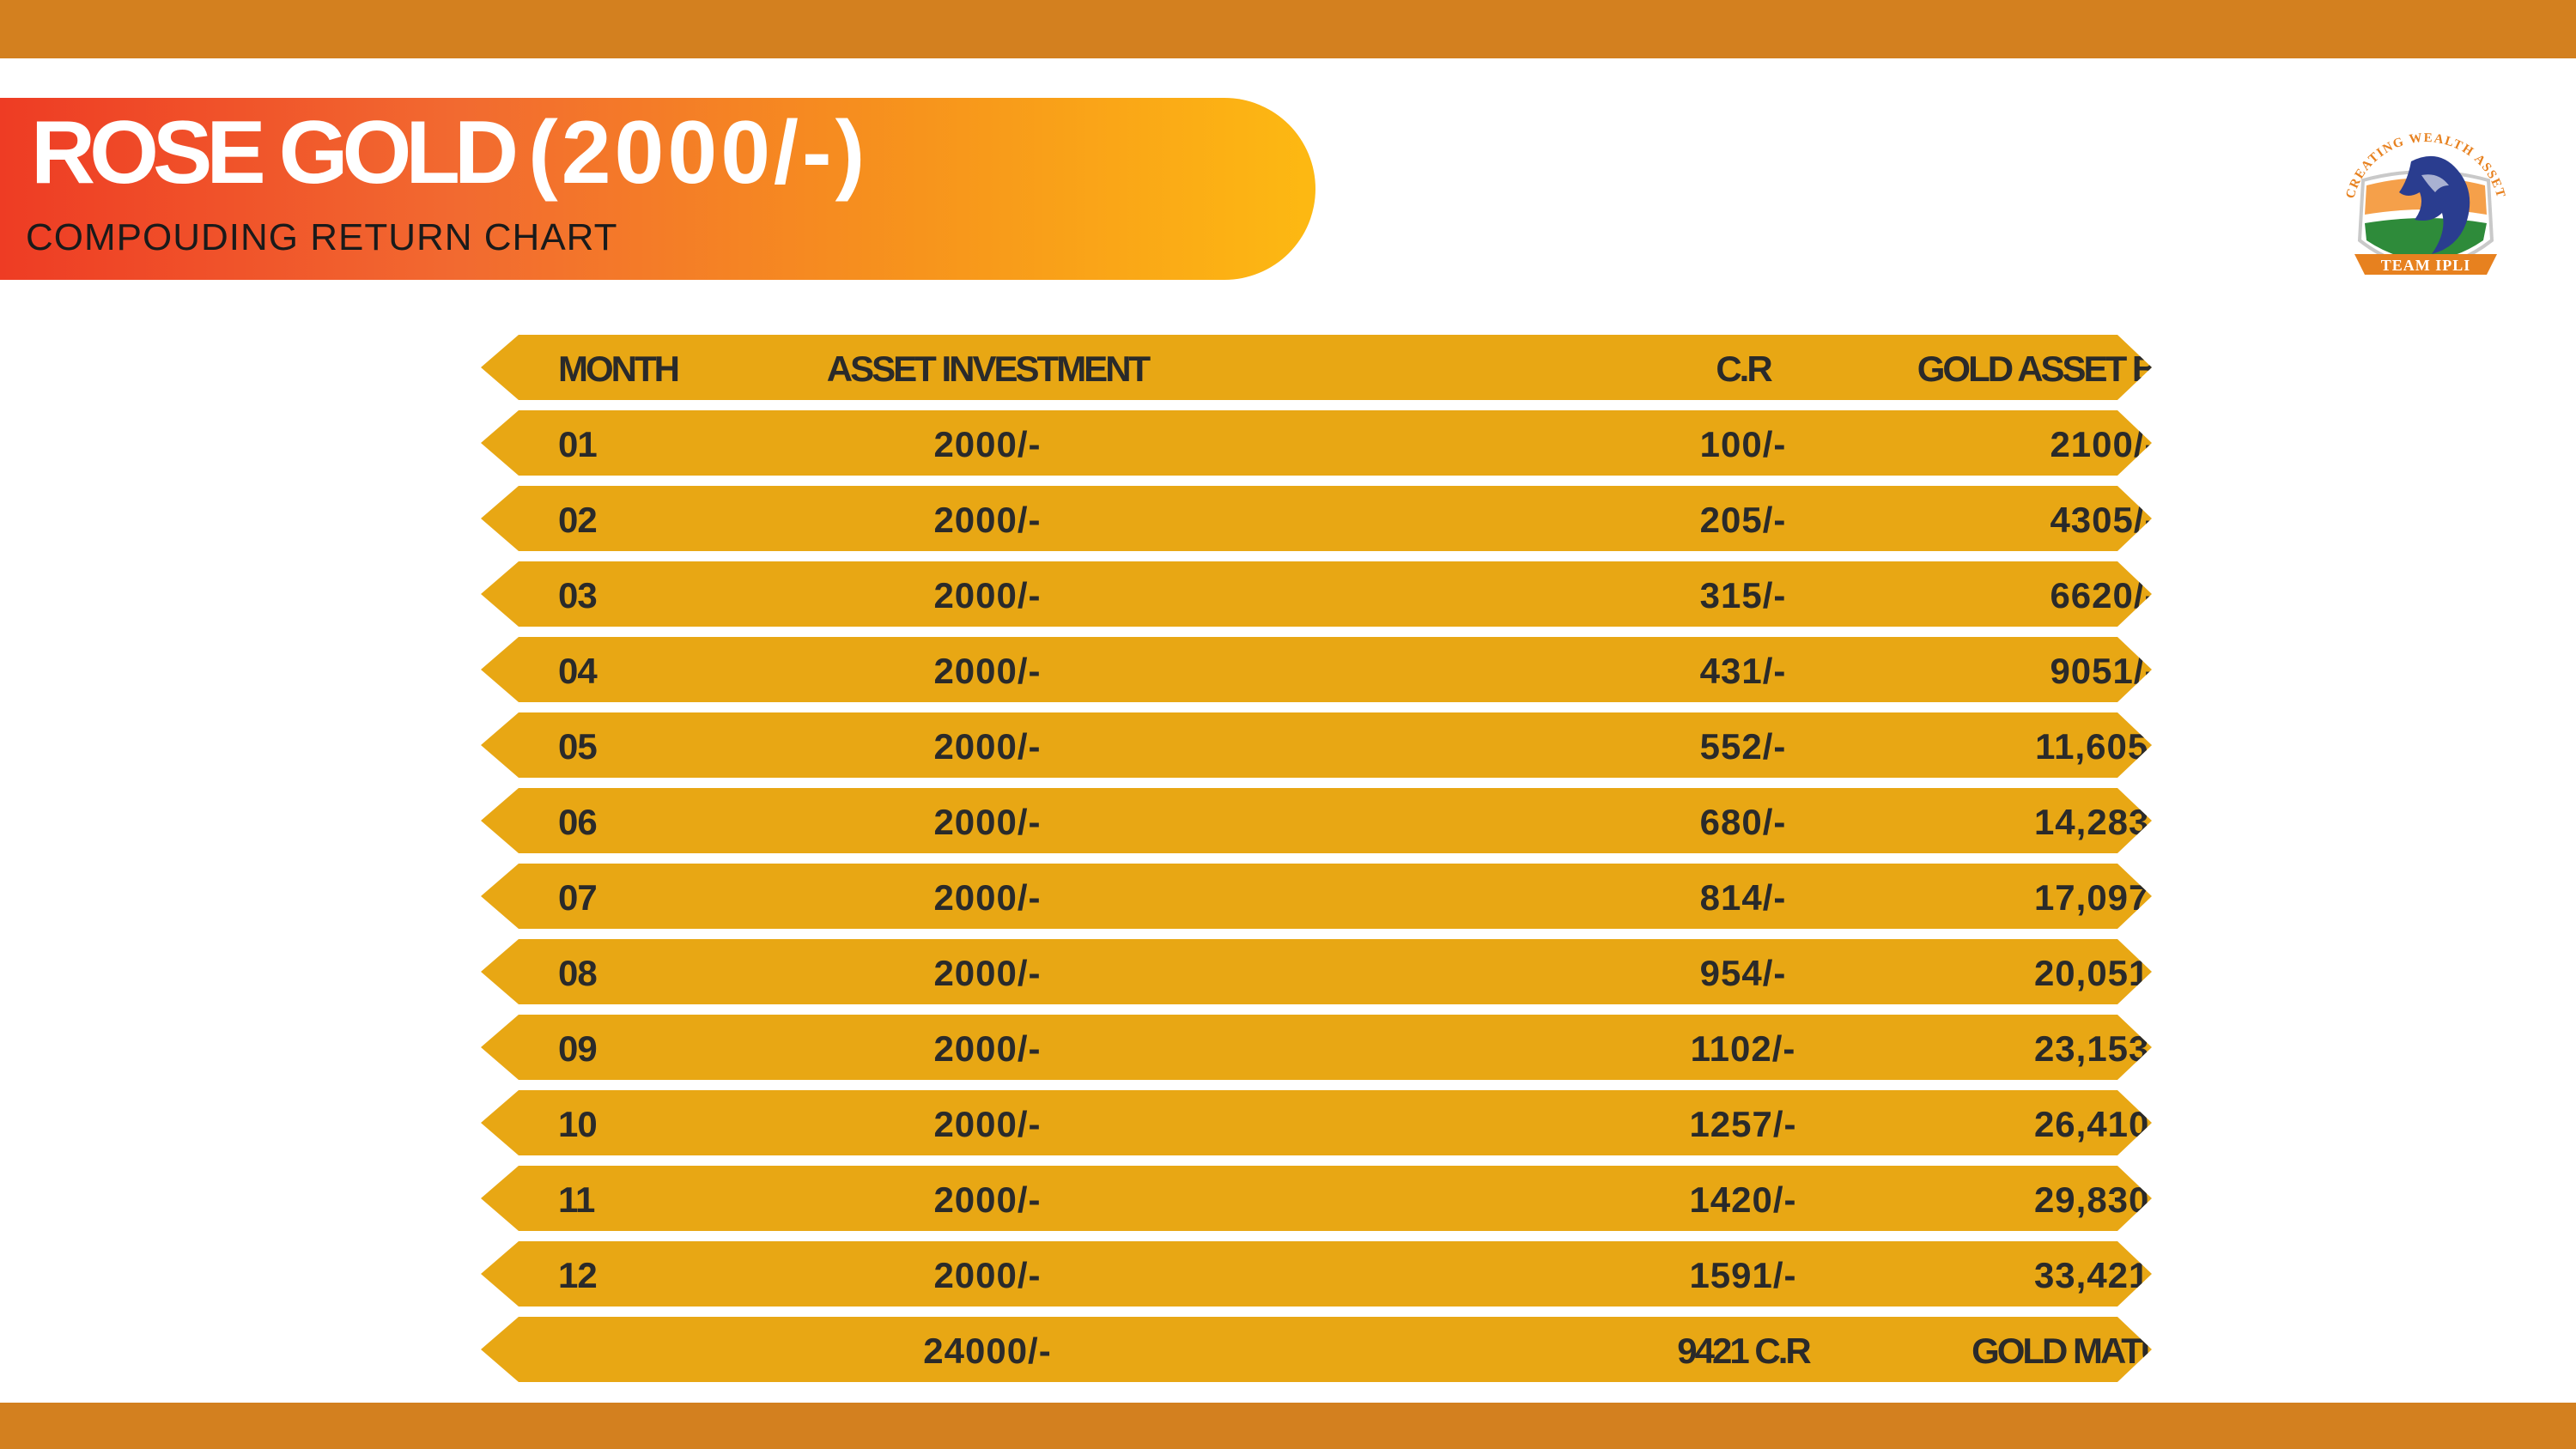  I want to click on table-row: 08 2000/- 954/- 20,051/-, so click(1316, 971).